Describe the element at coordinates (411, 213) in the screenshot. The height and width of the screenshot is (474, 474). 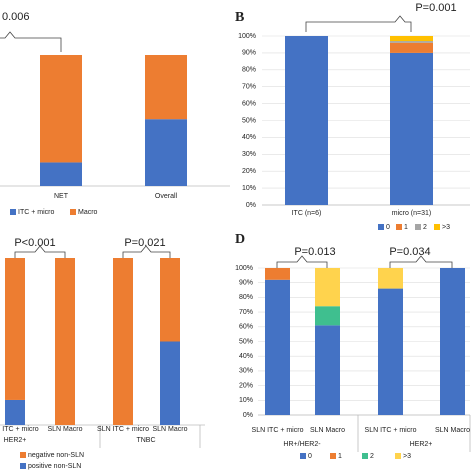
I see `x-tick-label: micro (n=31)` at that location.